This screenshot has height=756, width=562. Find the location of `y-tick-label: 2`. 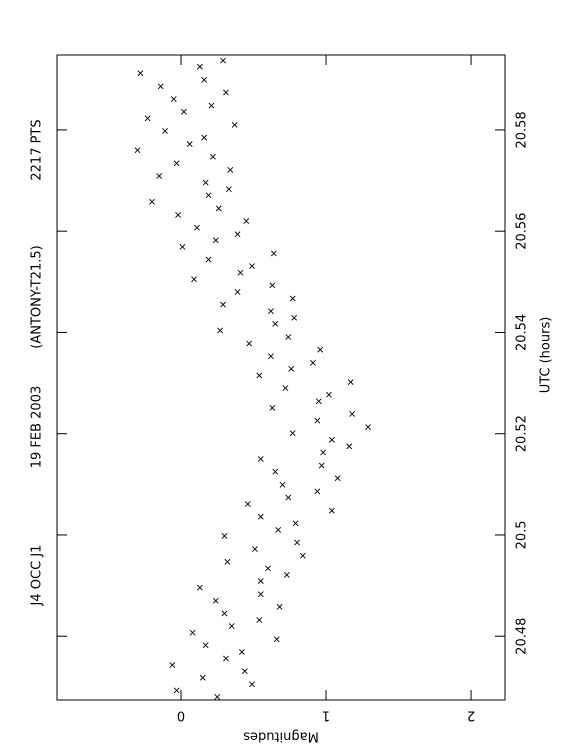

y-tick-label: 2 is located at coordinates (471, 715).